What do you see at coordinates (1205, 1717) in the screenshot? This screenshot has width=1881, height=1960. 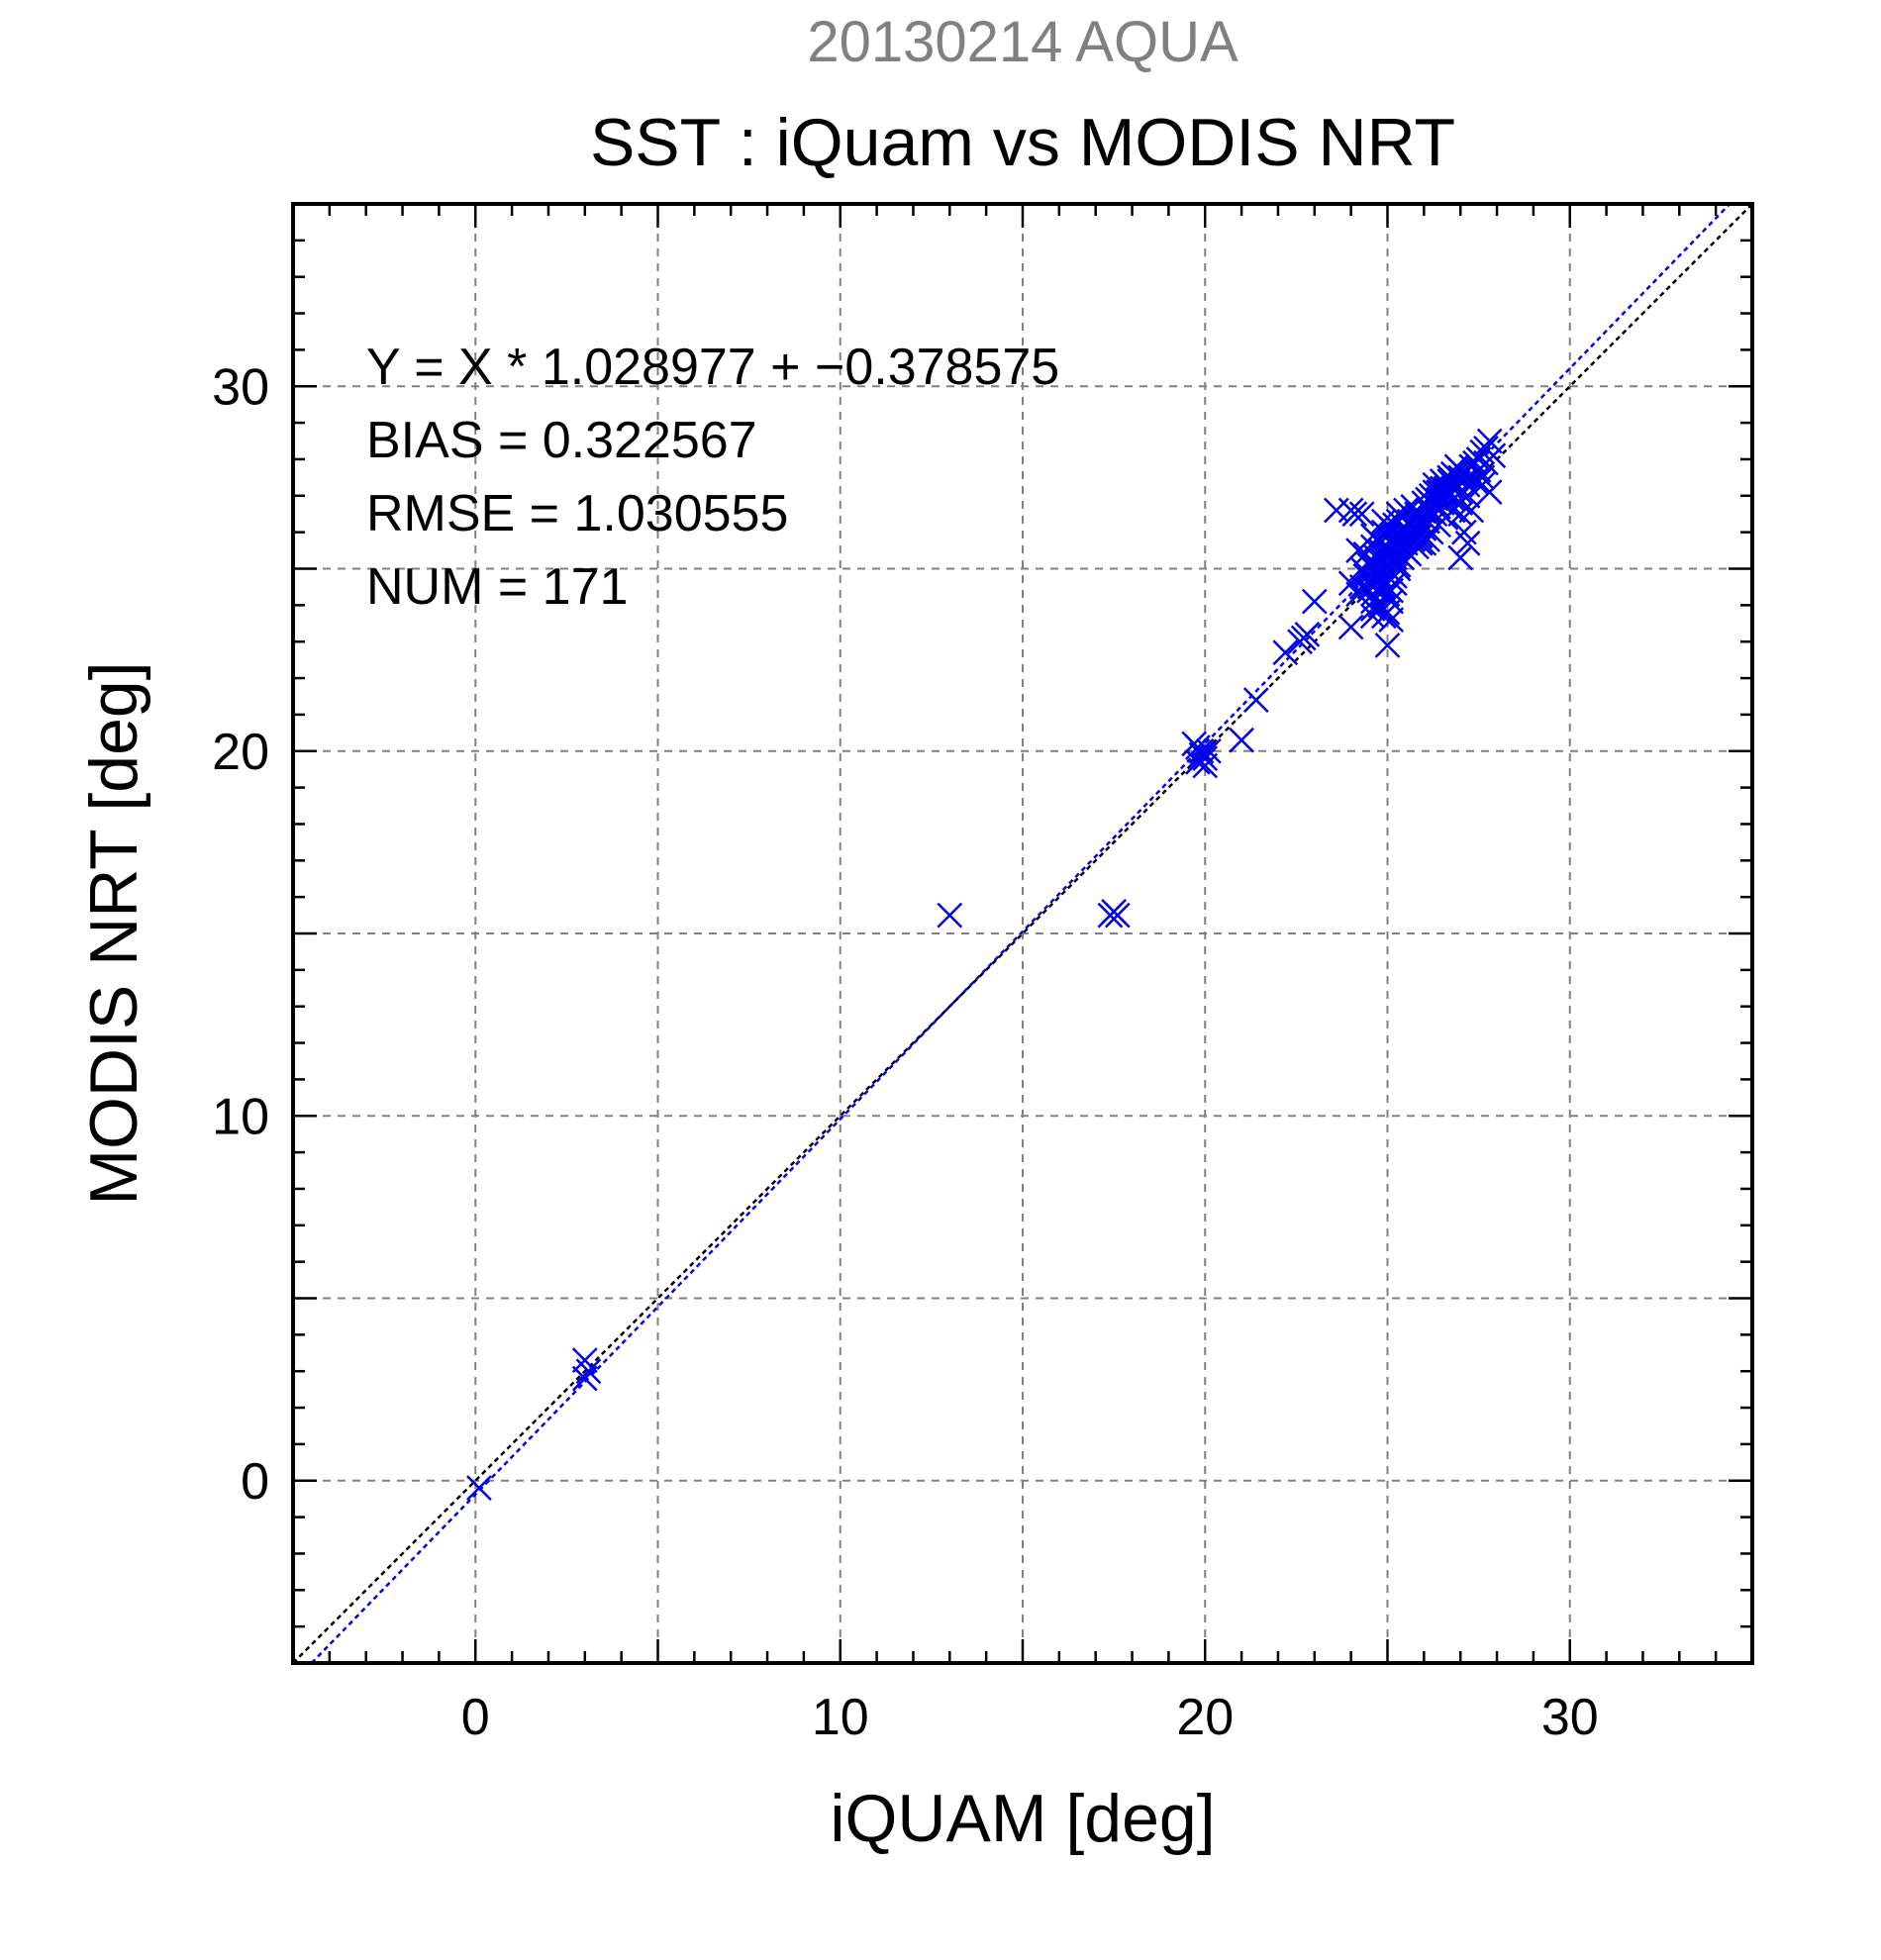 I see `x-tick-label: 20` at bounding box center [1205, 1717].